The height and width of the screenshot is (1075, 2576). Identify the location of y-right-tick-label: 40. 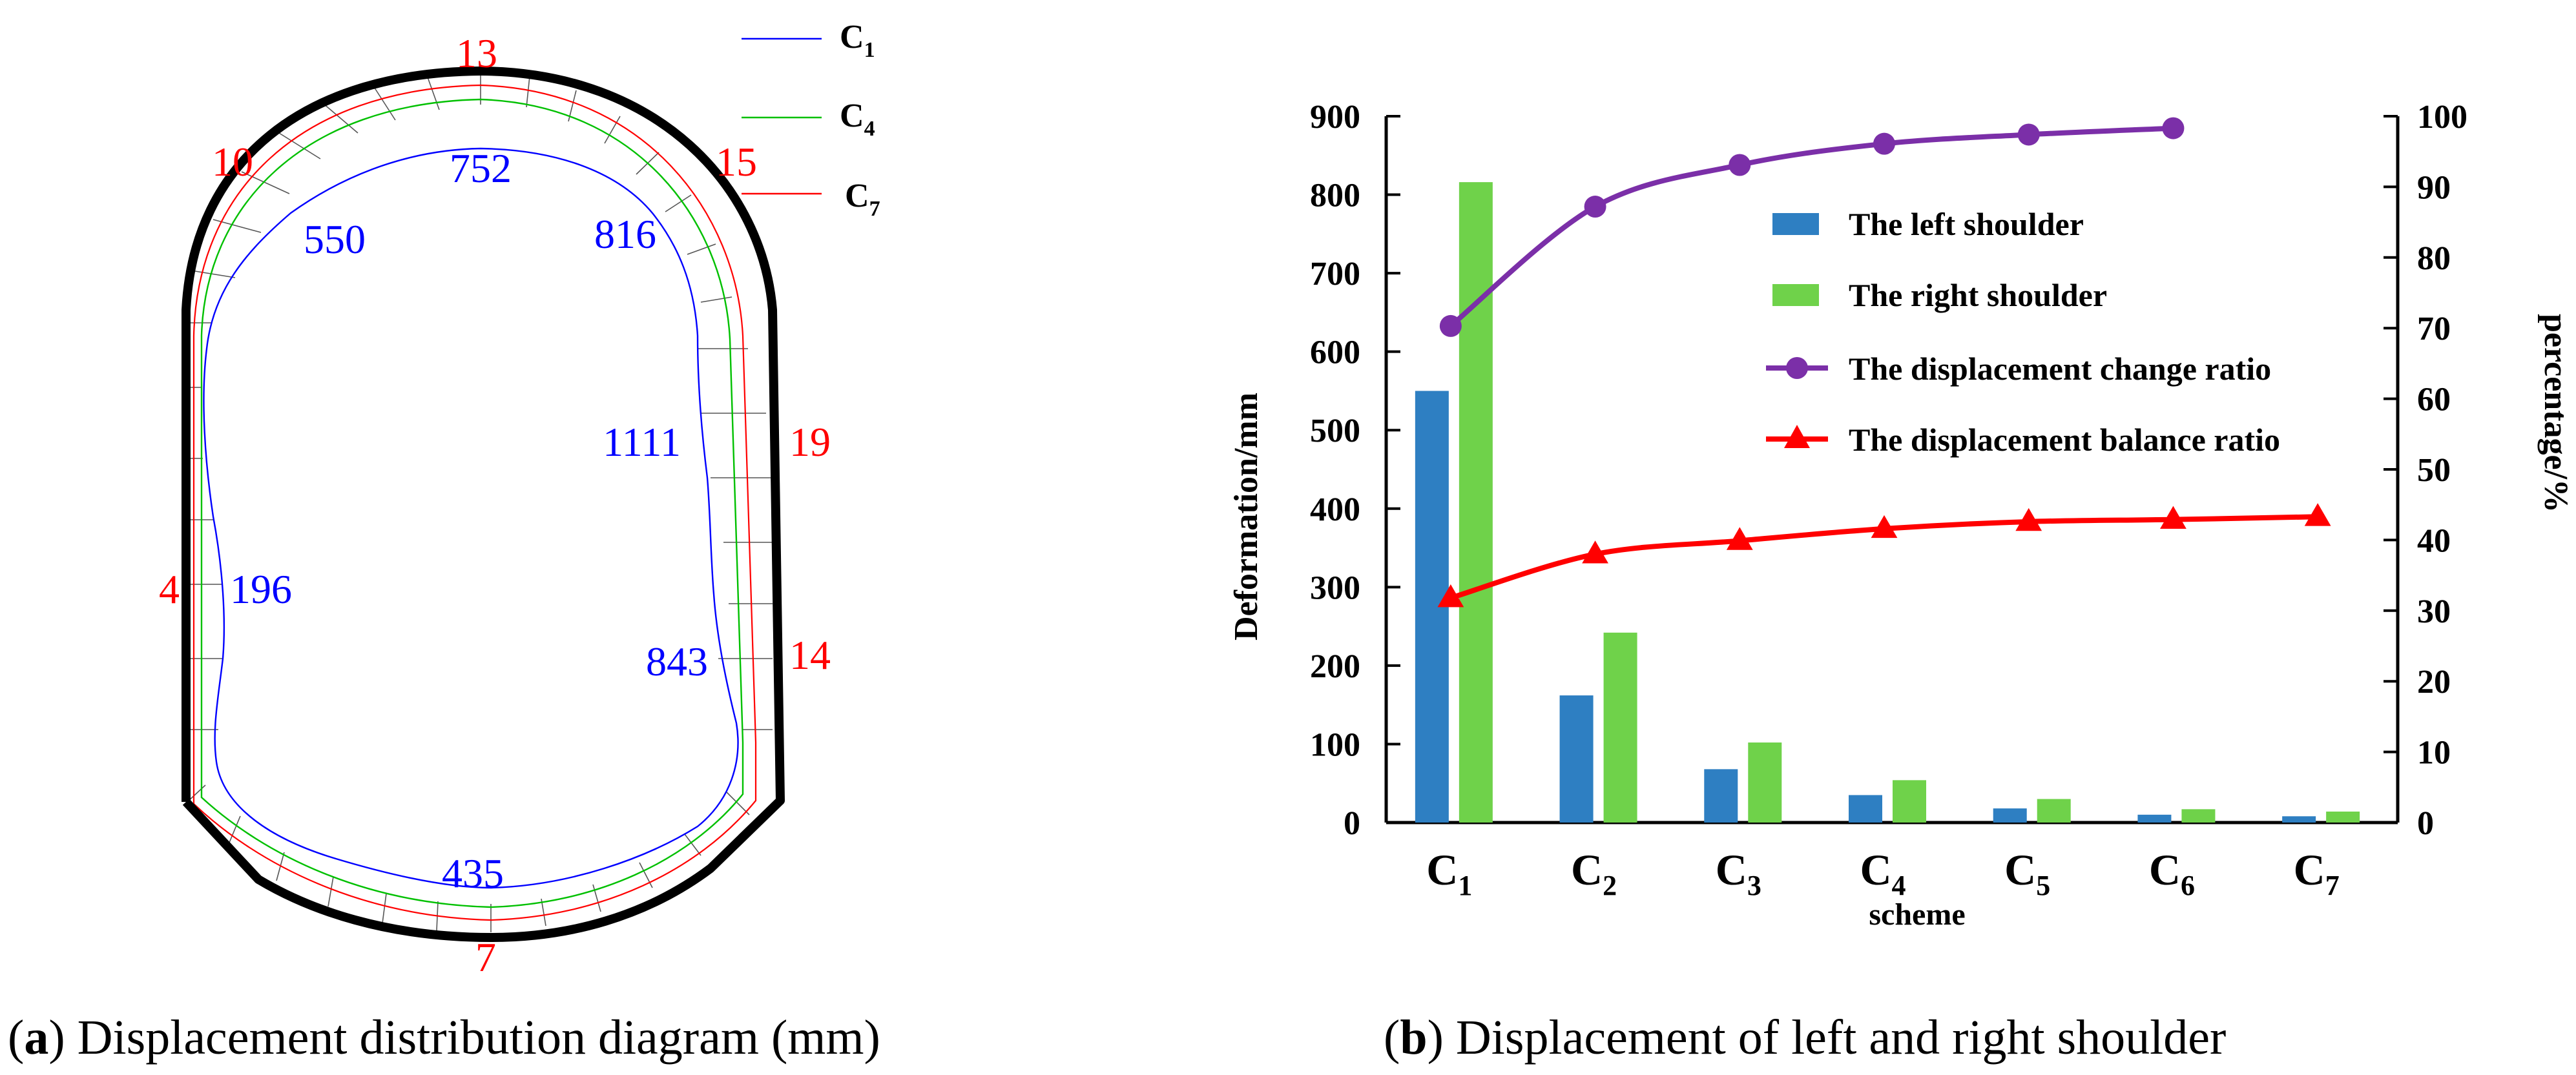
(2434, 540).